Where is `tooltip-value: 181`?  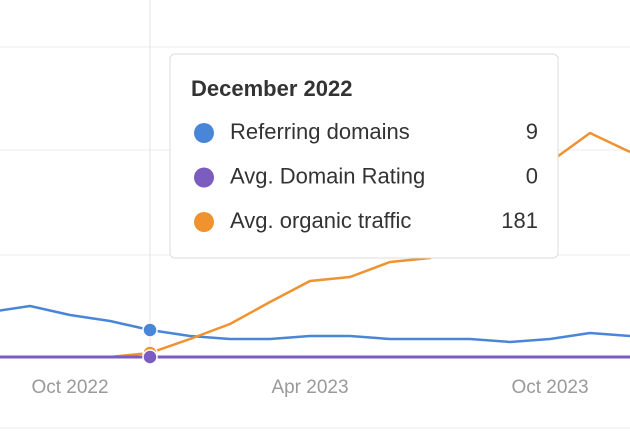 tooltip-value: 181 is located at coordinates (519, 220).